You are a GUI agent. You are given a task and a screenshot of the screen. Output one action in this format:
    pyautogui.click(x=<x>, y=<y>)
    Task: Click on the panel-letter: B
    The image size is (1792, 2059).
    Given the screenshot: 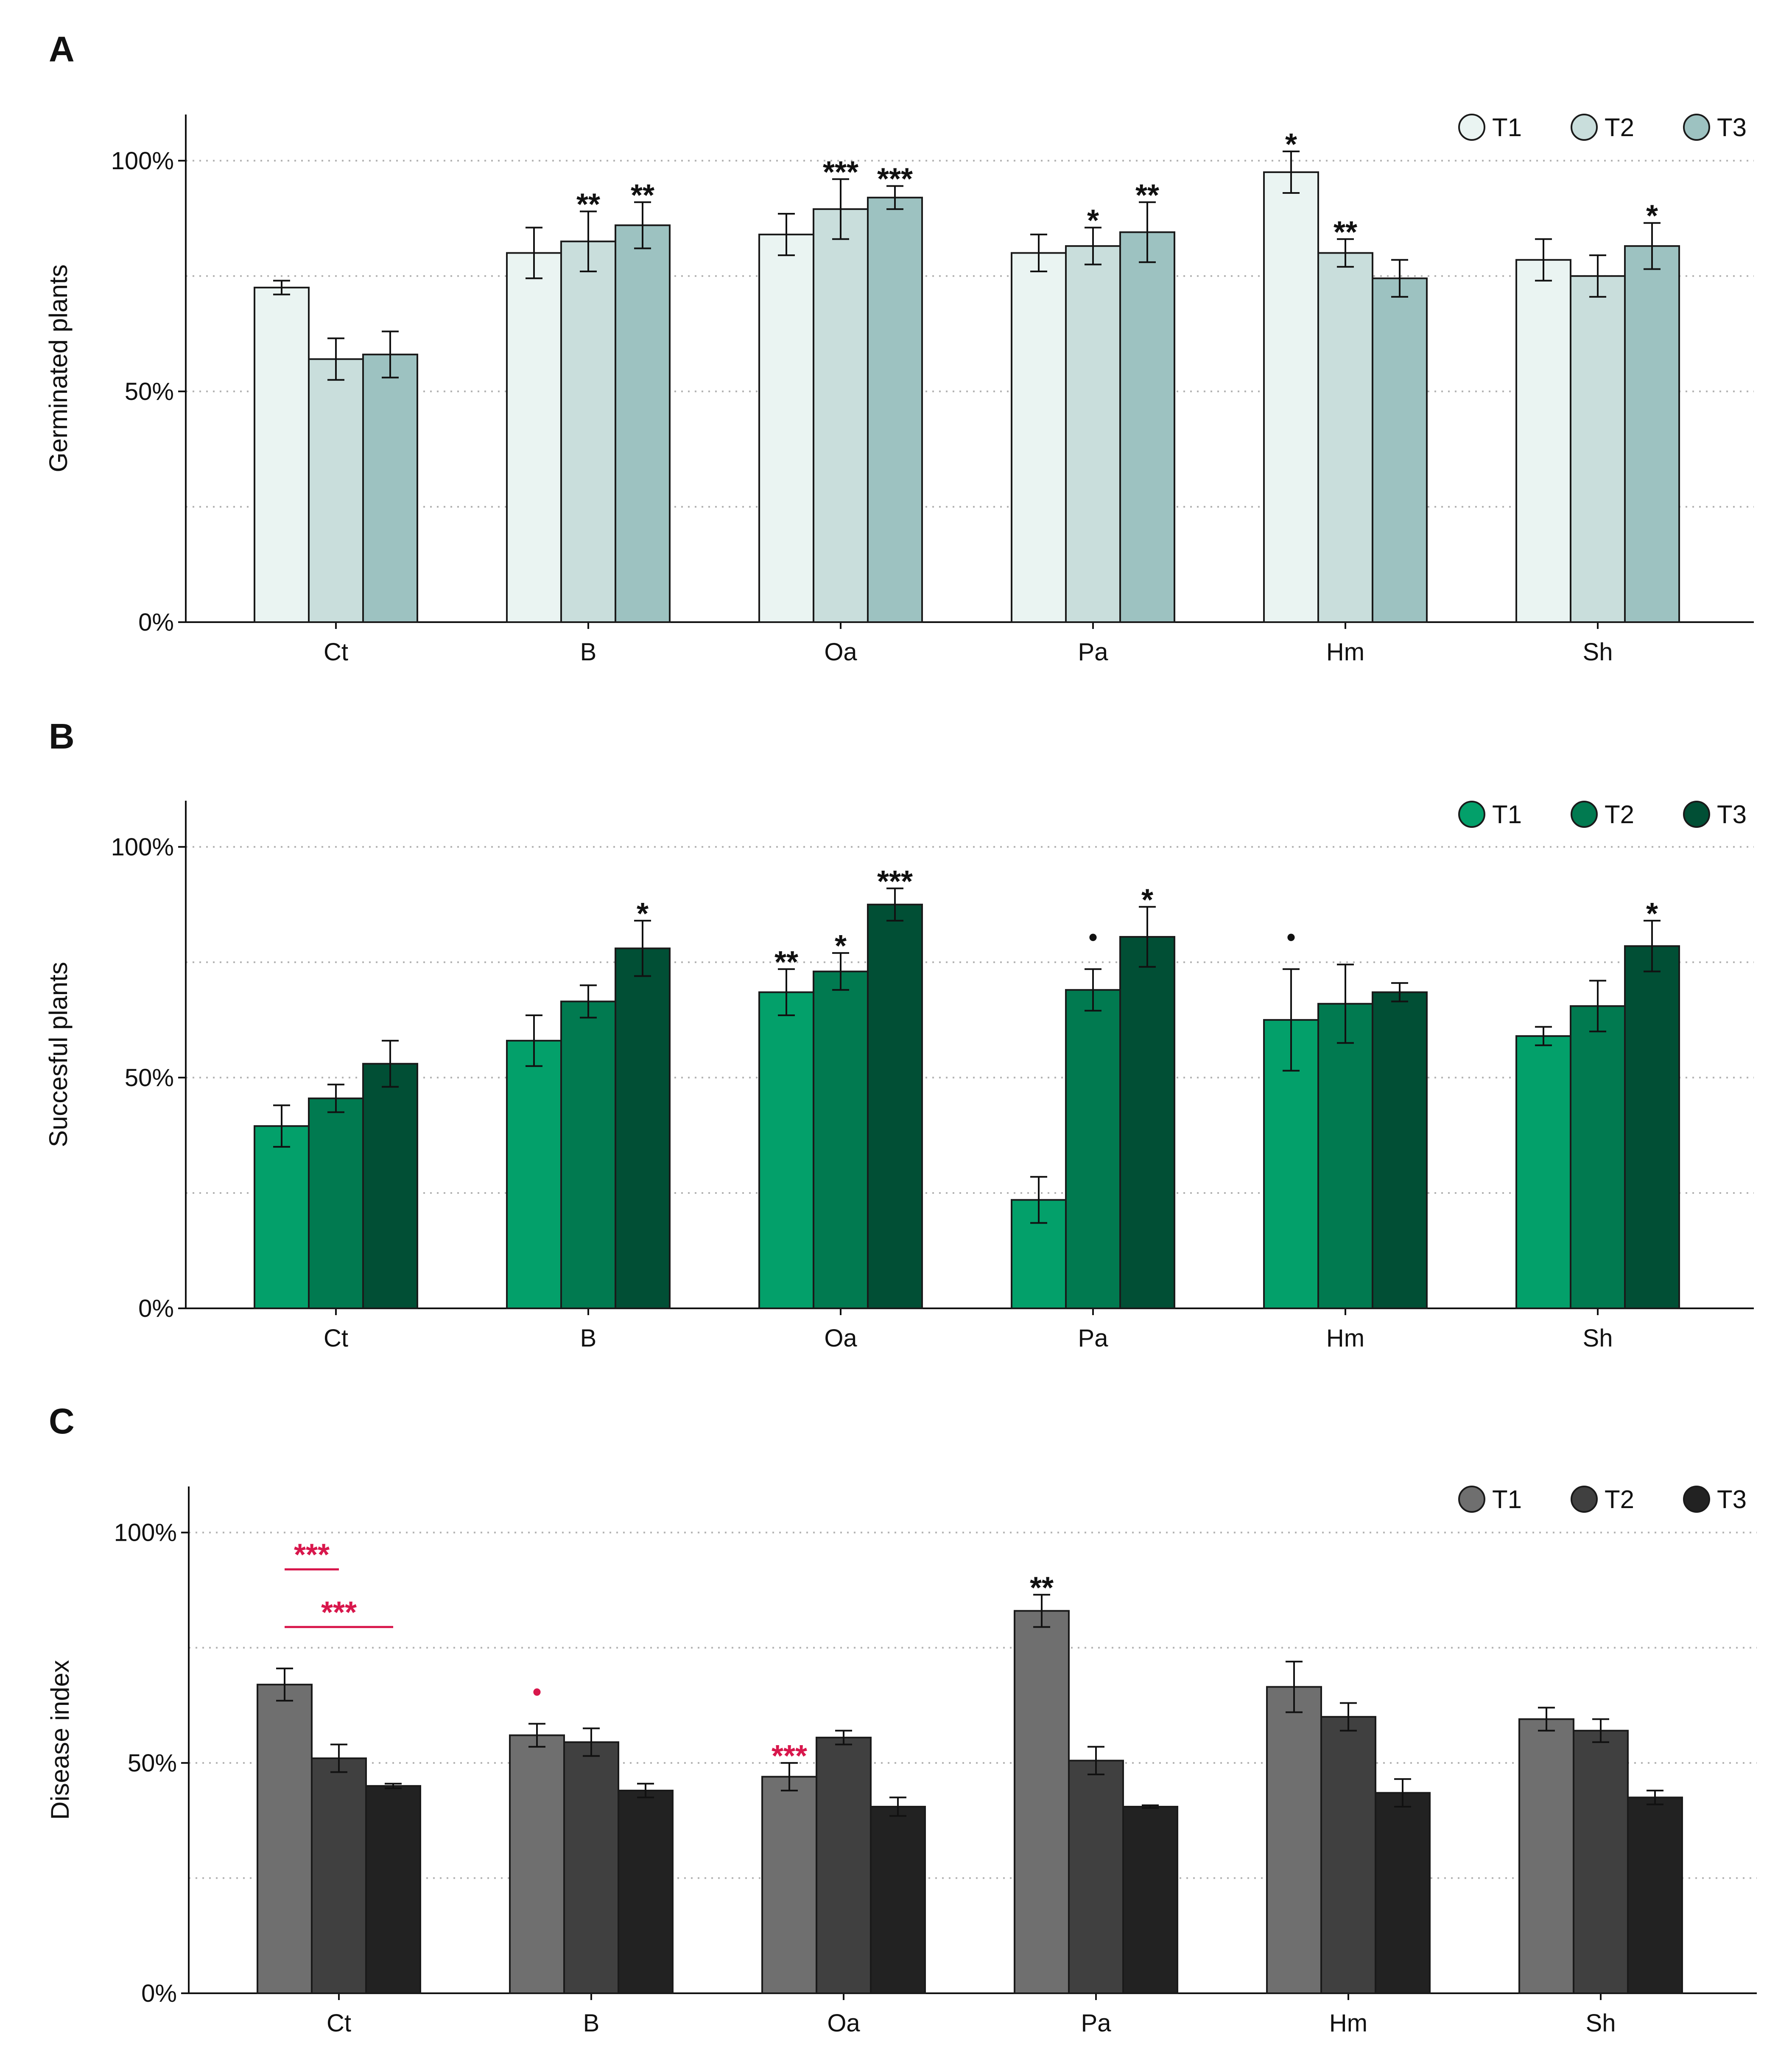 What is the action you would take?
    pyautogui.click(x=62, y=736)
    